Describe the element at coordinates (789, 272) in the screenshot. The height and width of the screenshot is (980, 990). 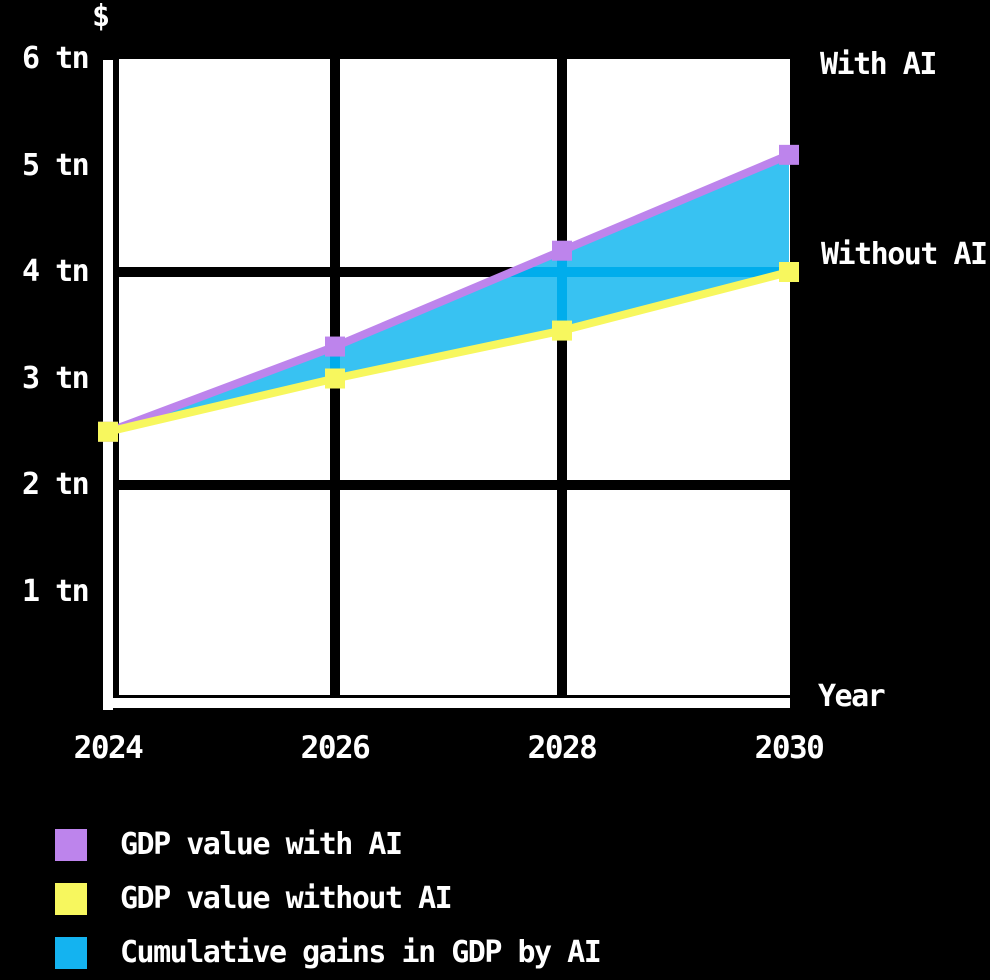
I see `marker-without-ai-2030` at that location.